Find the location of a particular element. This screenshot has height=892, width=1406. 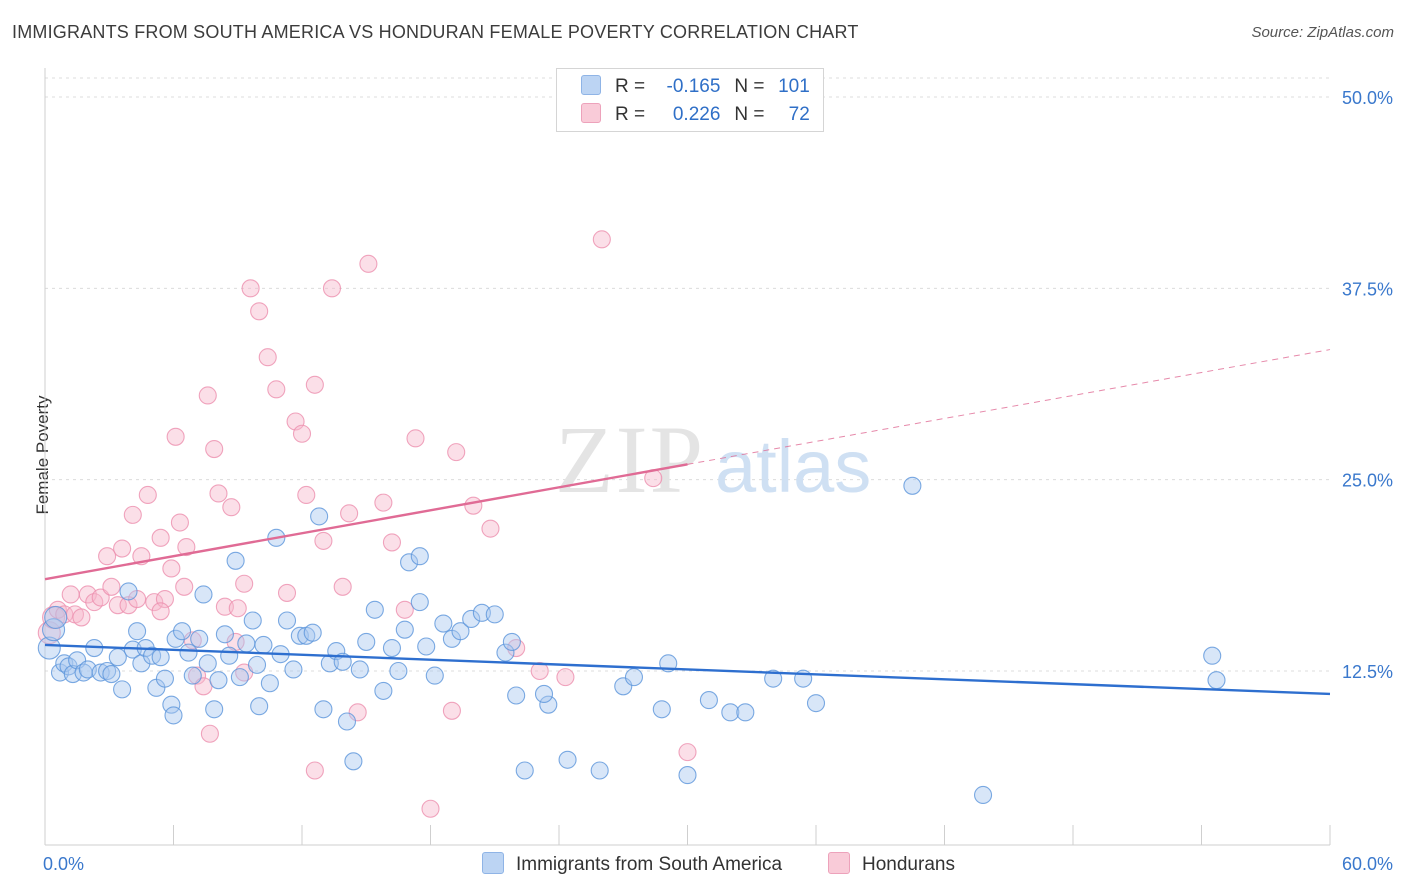

x-tick-label-min: 0.0% is located at coordinates (63, 864).